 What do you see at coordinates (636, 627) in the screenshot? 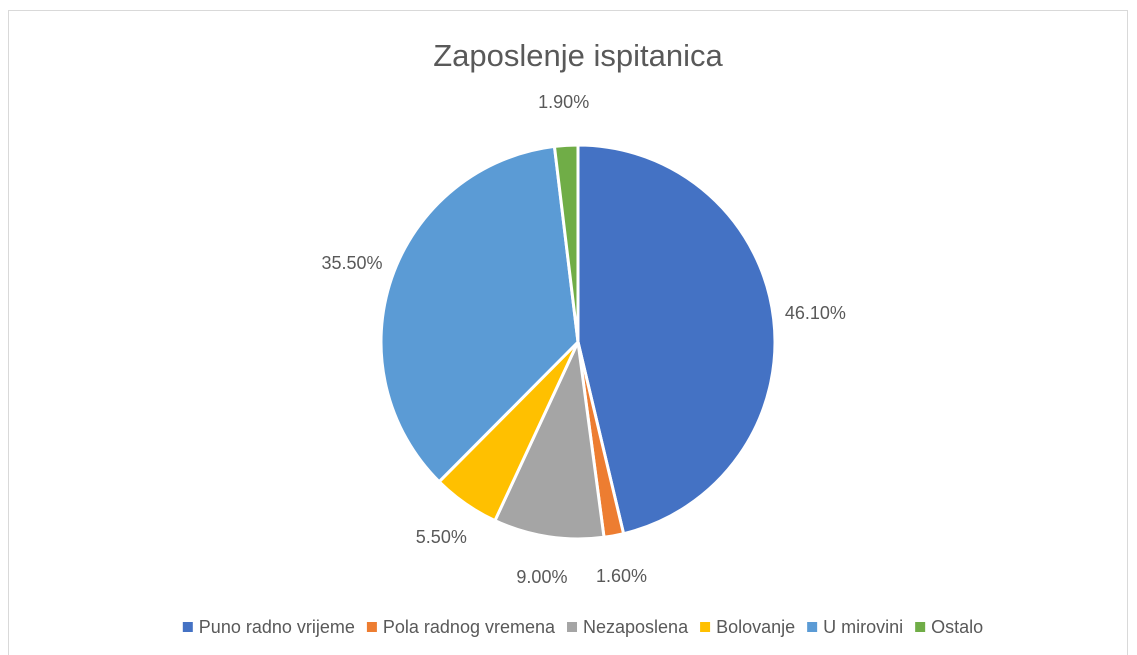
I see `legend-label: Nezaposlena` at bounding box center [636, 627].